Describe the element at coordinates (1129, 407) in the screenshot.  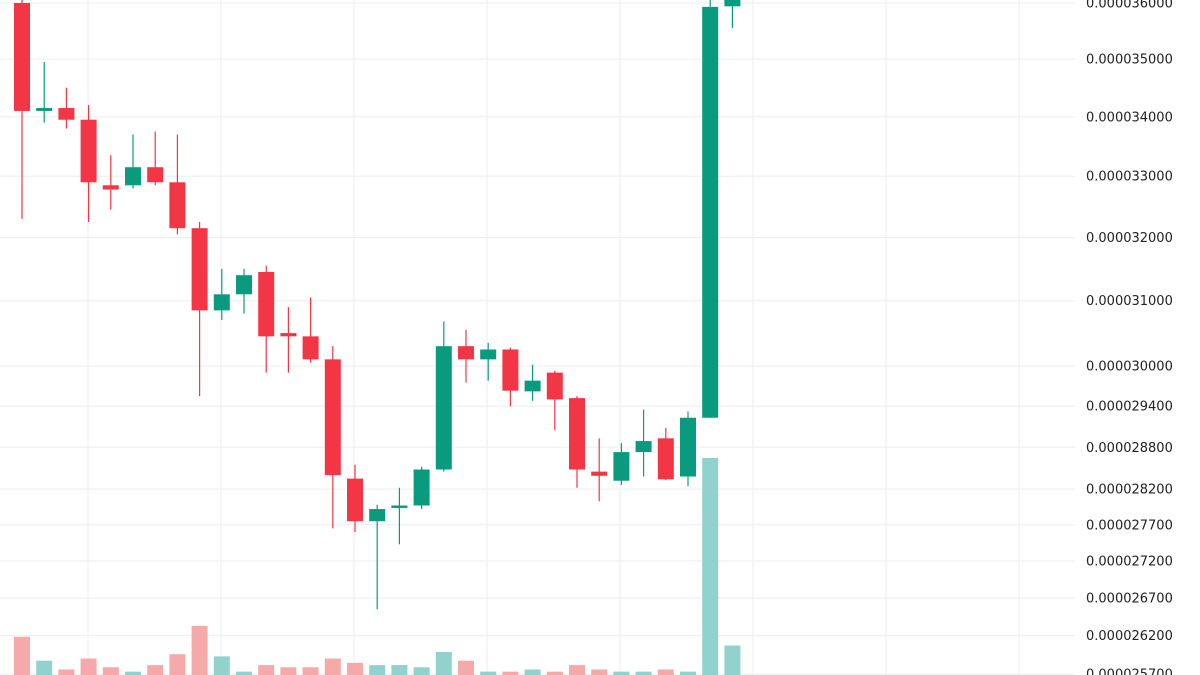
I see `y-tick-label: 0.000029400` at that location.